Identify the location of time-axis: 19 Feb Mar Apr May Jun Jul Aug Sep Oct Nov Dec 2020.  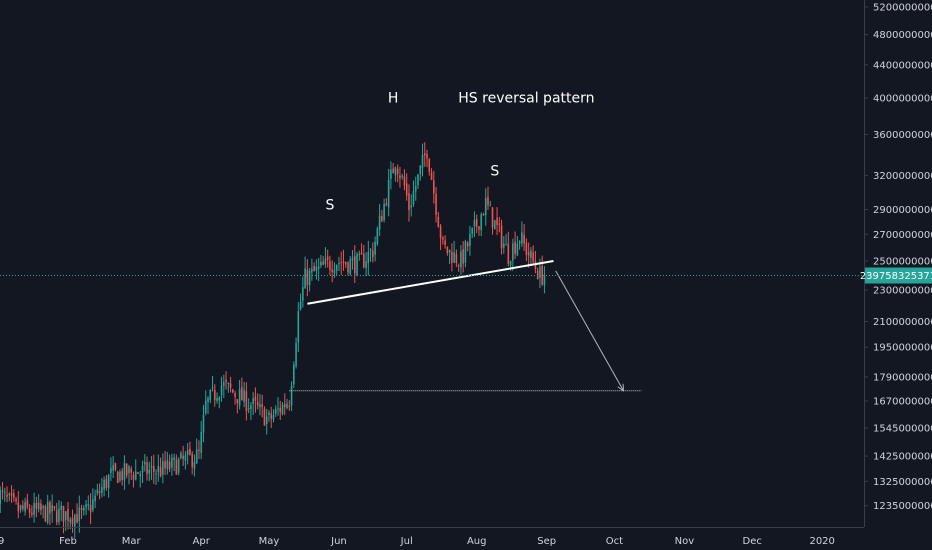
(417, 541).